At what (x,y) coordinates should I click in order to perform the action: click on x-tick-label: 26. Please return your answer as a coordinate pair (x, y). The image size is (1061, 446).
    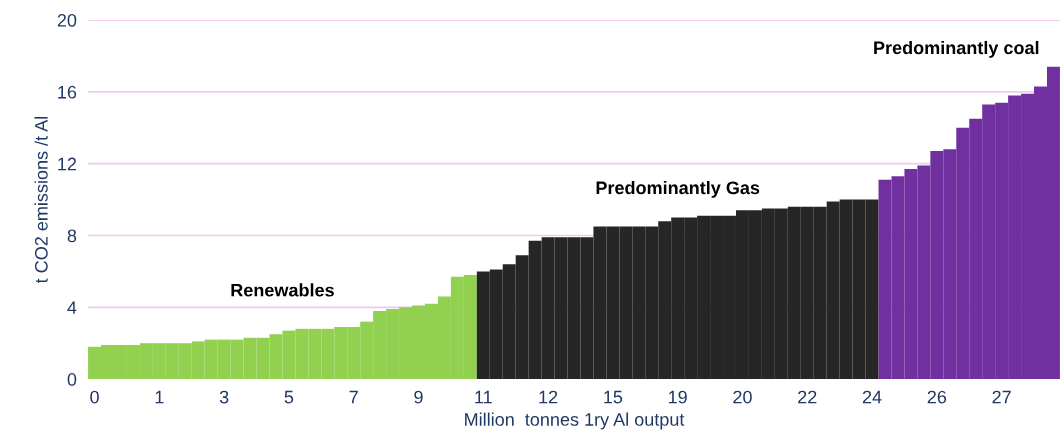
    Looking at the image, I should click on (937, 397).